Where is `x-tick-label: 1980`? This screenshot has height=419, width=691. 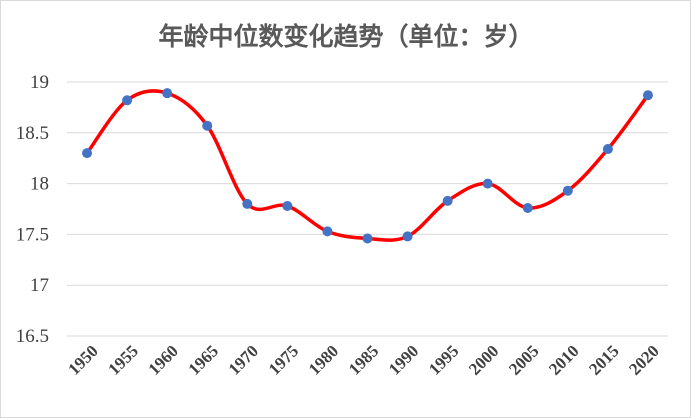
x-tick-label: 1980 is located at coordinates (323, 359).